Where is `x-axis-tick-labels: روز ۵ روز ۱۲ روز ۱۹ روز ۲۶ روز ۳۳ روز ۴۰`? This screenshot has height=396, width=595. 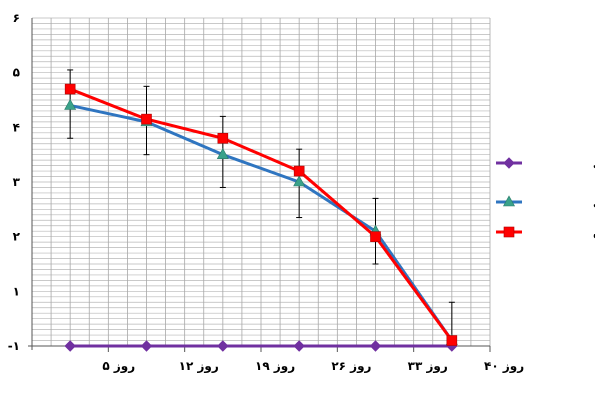
x-axis-tick-labels: روز ۵ روز ۱۲ روز ۱۹ روز ۲۶ روز ۳۳ روز ۴۰ is located at coordinates (313, 366).